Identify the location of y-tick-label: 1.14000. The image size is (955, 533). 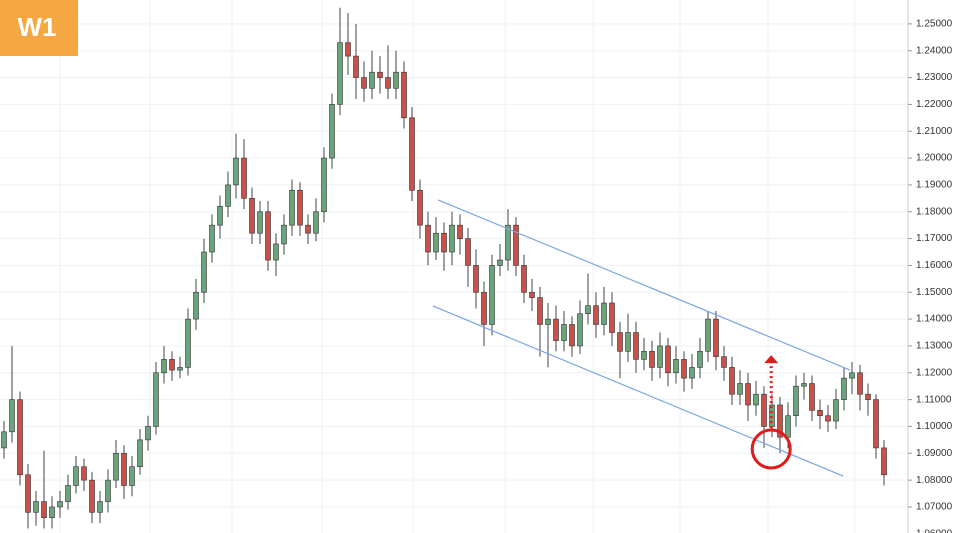
(934, 319).